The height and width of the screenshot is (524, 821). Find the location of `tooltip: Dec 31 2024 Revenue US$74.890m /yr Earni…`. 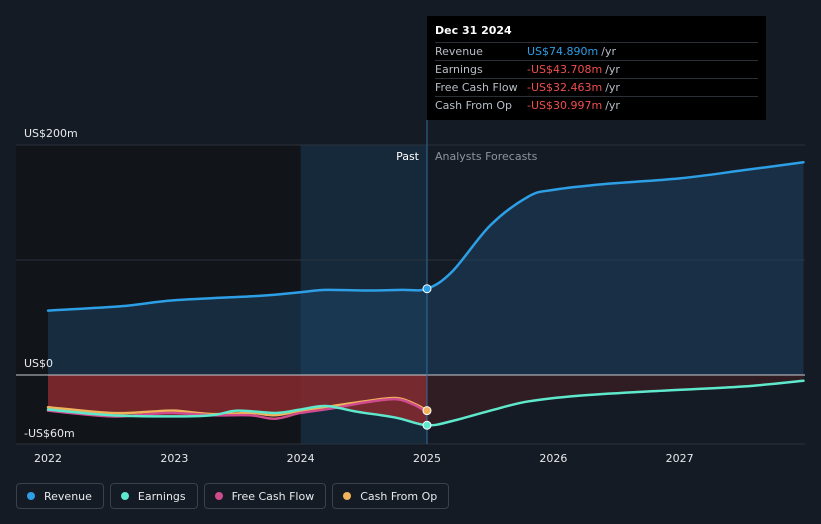

tooltip: Dec 31 2024 Revenue US$74.890m /yr Earni… is located at coordinates (596, 68).